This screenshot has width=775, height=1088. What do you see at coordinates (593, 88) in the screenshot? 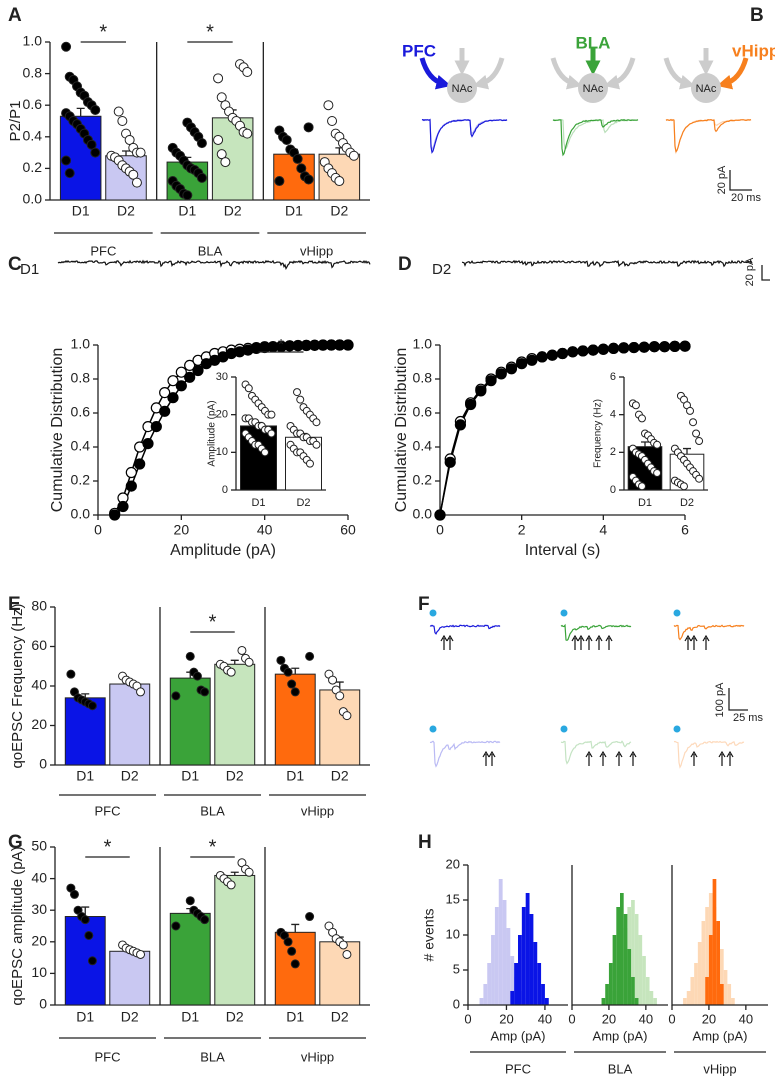
I see `nac-node` at bounding box center [593, 88].